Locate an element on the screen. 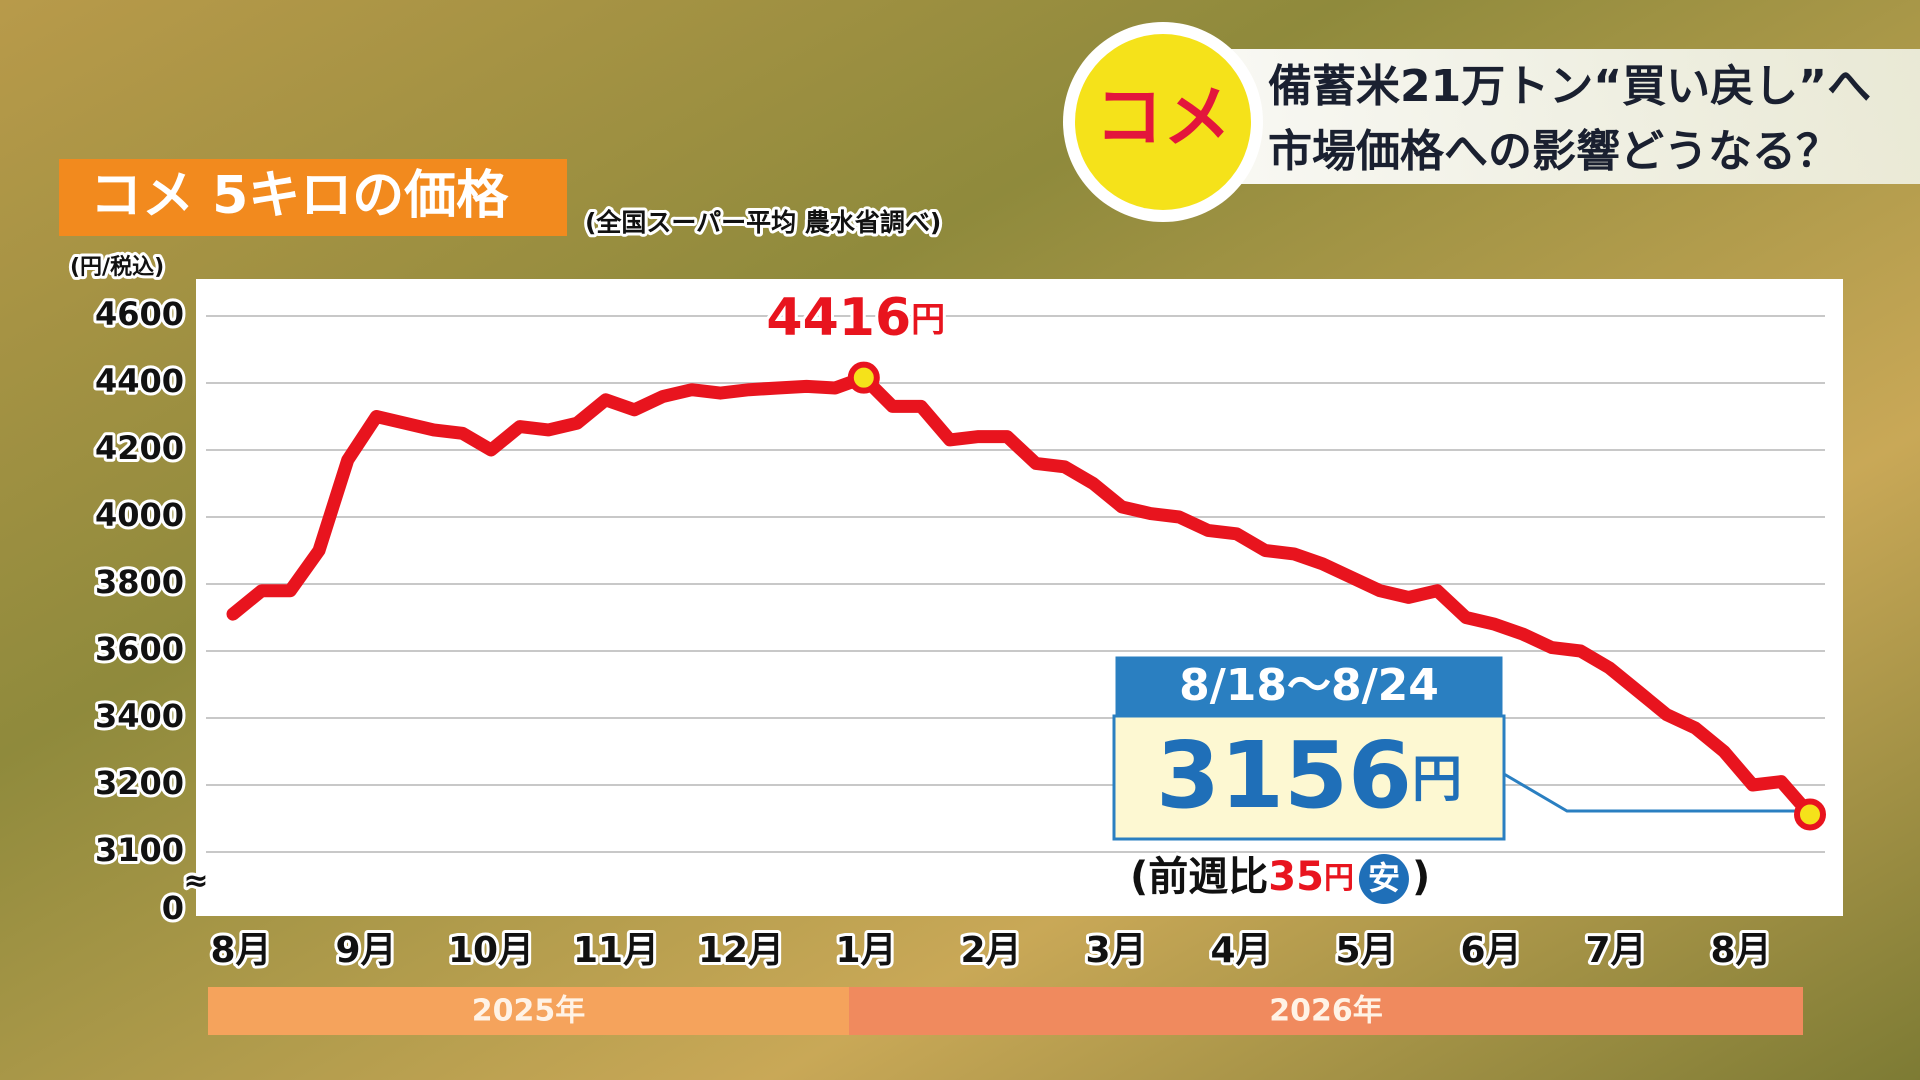 The width and height of the screenshot is (1920, 1080). y-tick-label: 4600 is located at coordinates (139, 314).